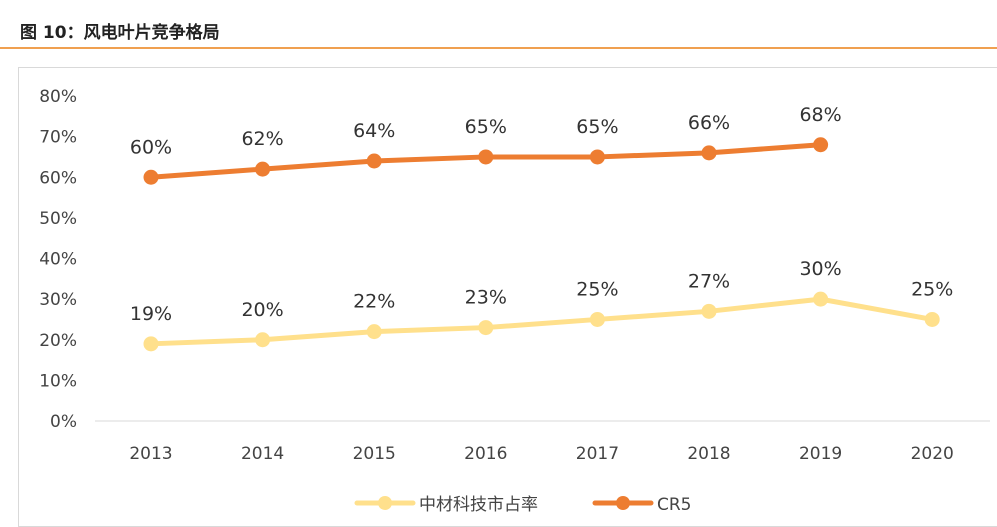  What do you see at coordinates (58, 219) in the screenshot?
I see `y-tick-label: 50%` at bounding box center [58, 219].